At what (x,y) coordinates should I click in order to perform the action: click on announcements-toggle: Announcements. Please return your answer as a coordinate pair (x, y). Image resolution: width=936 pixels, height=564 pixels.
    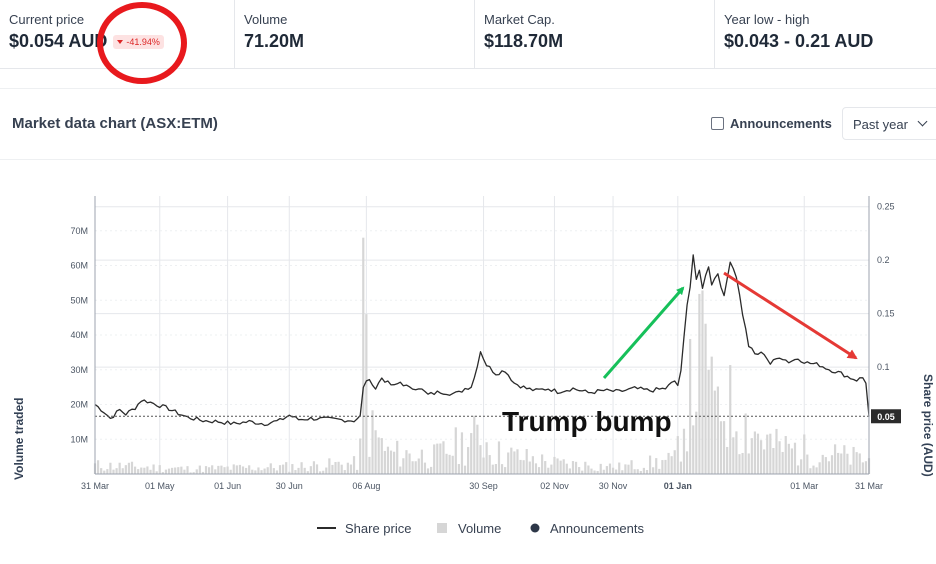
    Looking at the image, I should click on (771, 123).